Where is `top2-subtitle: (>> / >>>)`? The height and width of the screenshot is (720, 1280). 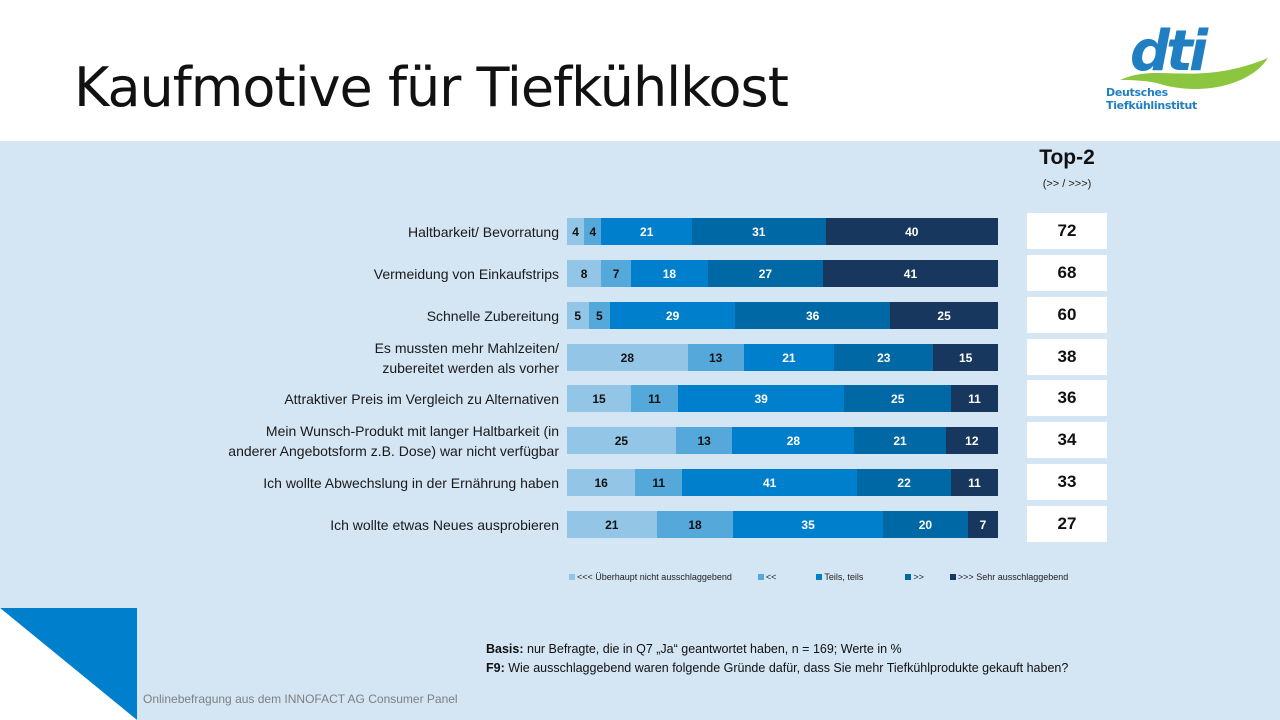 top2-subtitle: (>> / >>>) is located at coordinates (1067, 184).